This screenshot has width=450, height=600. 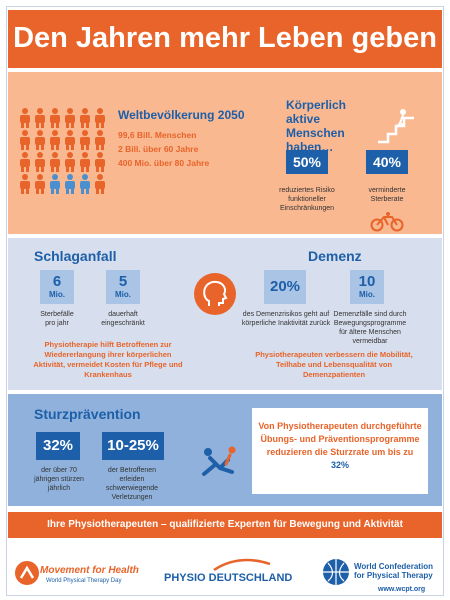 I want to click on title: Den Jahren mehr Leben geben, so click(x=225, y=38).